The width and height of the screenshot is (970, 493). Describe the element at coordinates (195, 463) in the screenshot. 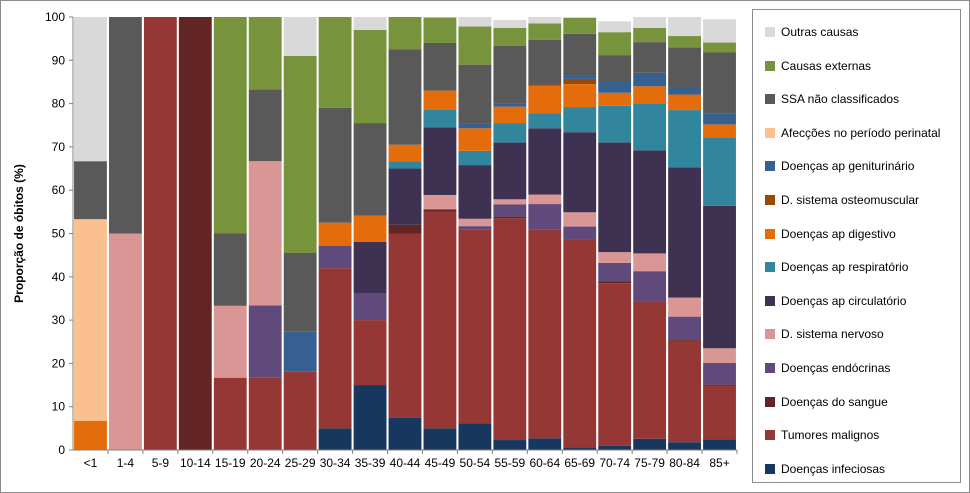

I see `x-tick-label: 10-14` at that location.